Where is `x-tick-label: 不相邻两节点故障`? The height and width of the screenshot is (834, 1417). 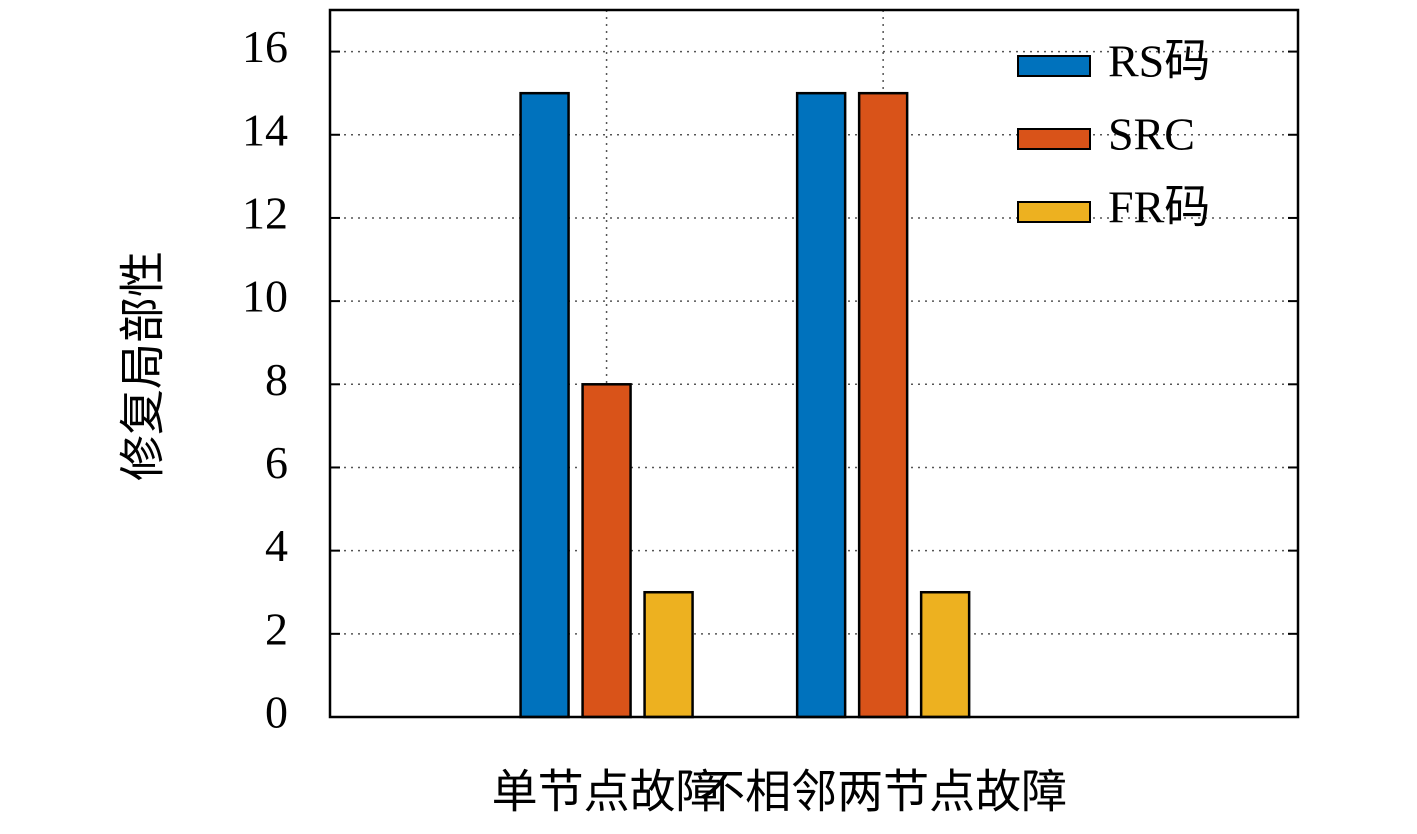 x-tick-label: 不相邻两节点故障 is located at coordinates (883, 792).